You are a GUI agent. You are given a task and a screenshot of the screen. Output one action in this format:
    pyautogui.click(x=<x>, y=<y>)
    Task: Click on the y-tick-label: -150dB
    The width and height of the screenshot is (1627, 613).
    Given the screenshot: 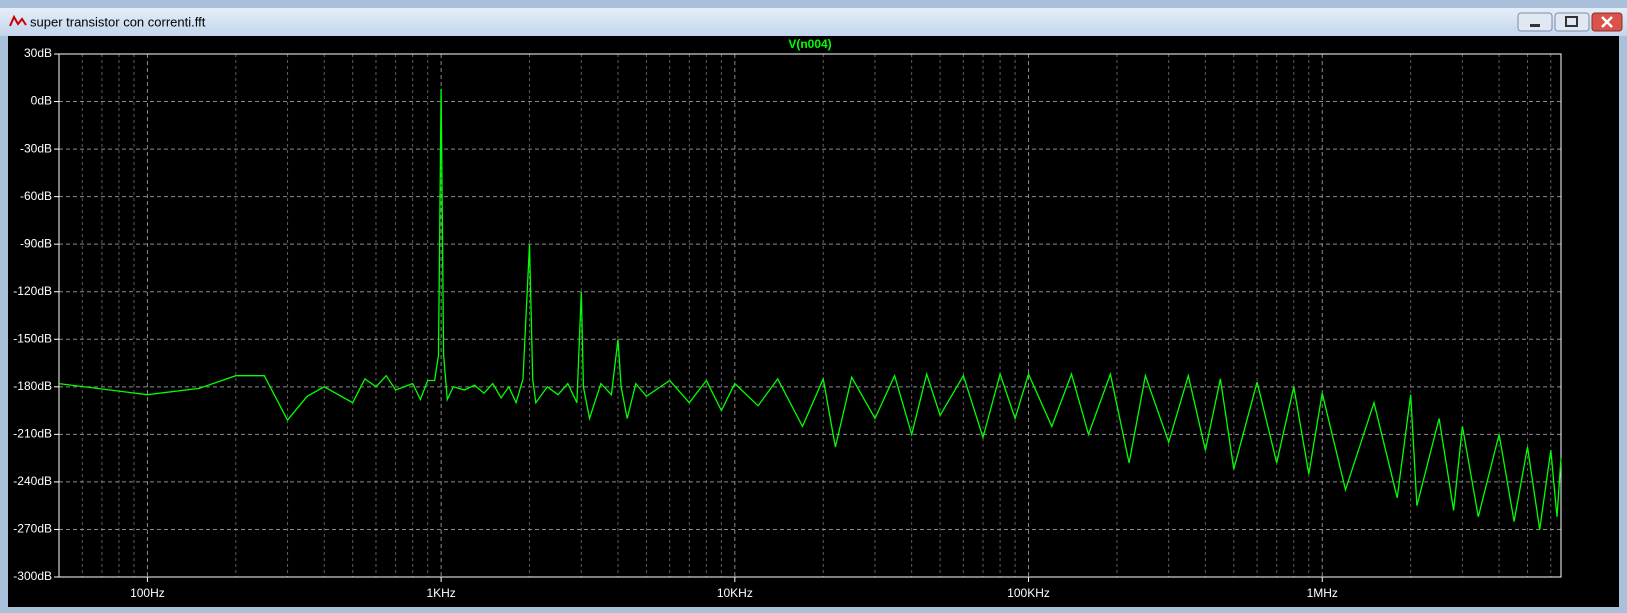 What is the action you would take?
    pyautogui.click(x=32, y=338)
    